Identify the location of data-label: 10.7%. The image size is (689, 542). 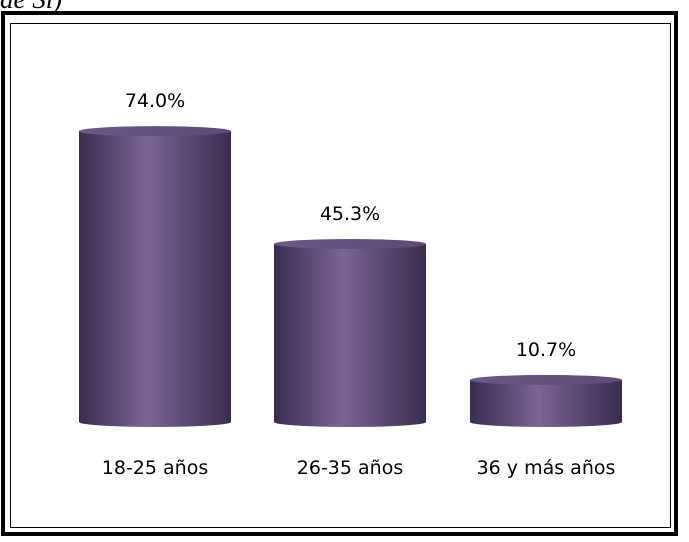
(546, 350).